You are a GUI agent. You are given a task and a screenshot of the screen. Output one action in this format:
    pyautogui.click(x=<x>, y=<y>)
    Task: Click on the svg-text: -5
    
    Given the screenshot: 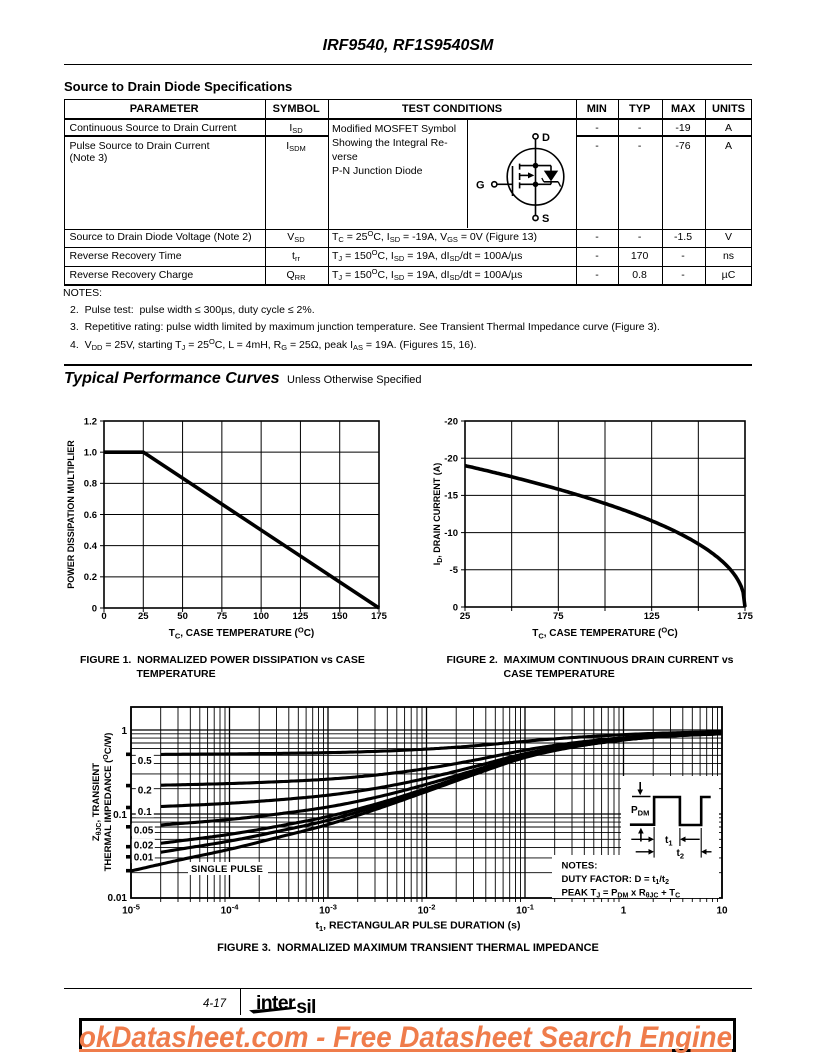 What is the action you would take?
    pyautogui.click(x=454, y=570)
    